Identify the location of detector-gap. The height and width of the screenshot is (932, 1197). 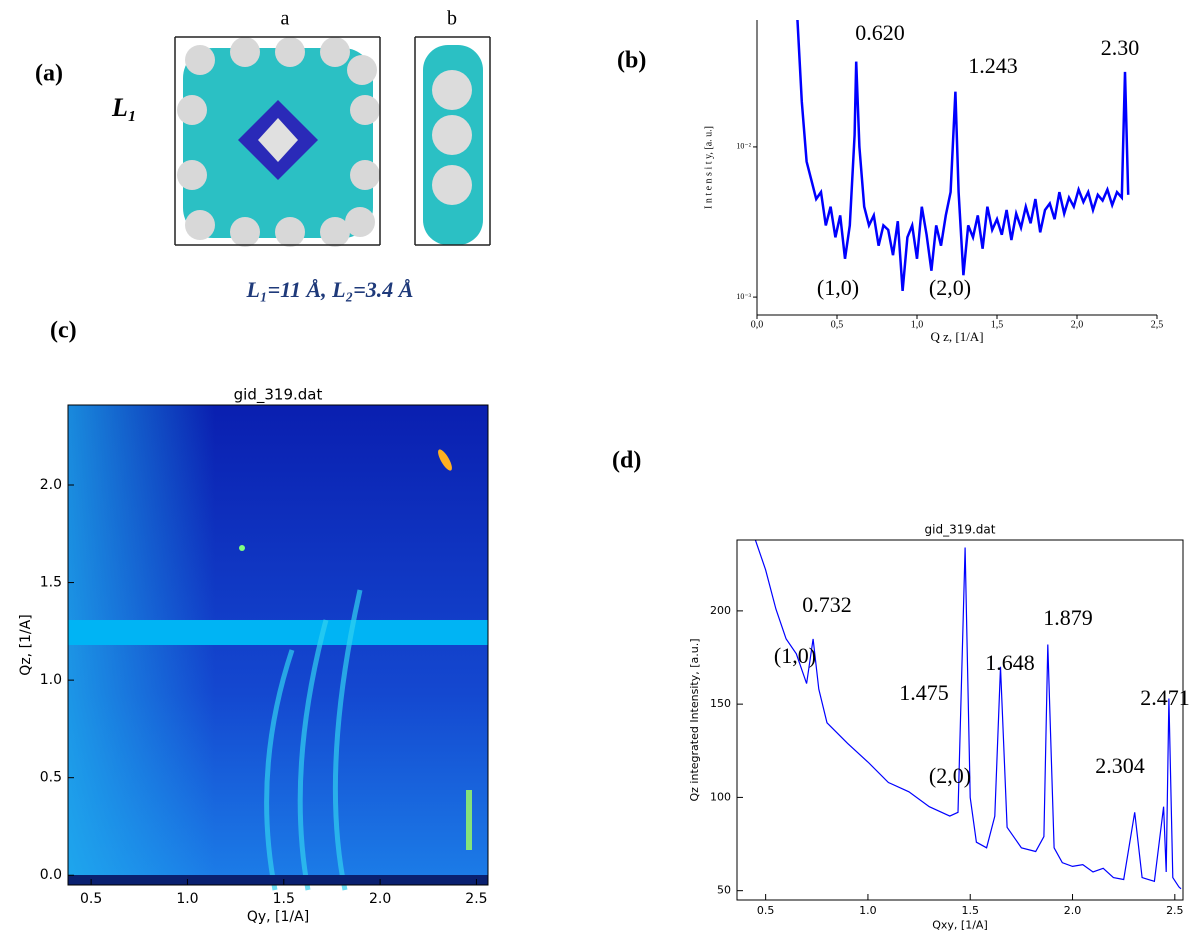
(278, 632).